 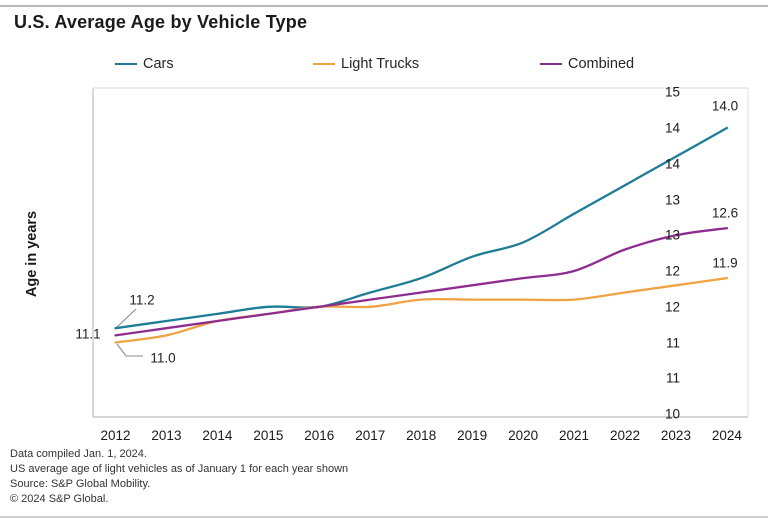 I want to click on data-label-cars-2012: 11.2, so click(x=142, y=300).